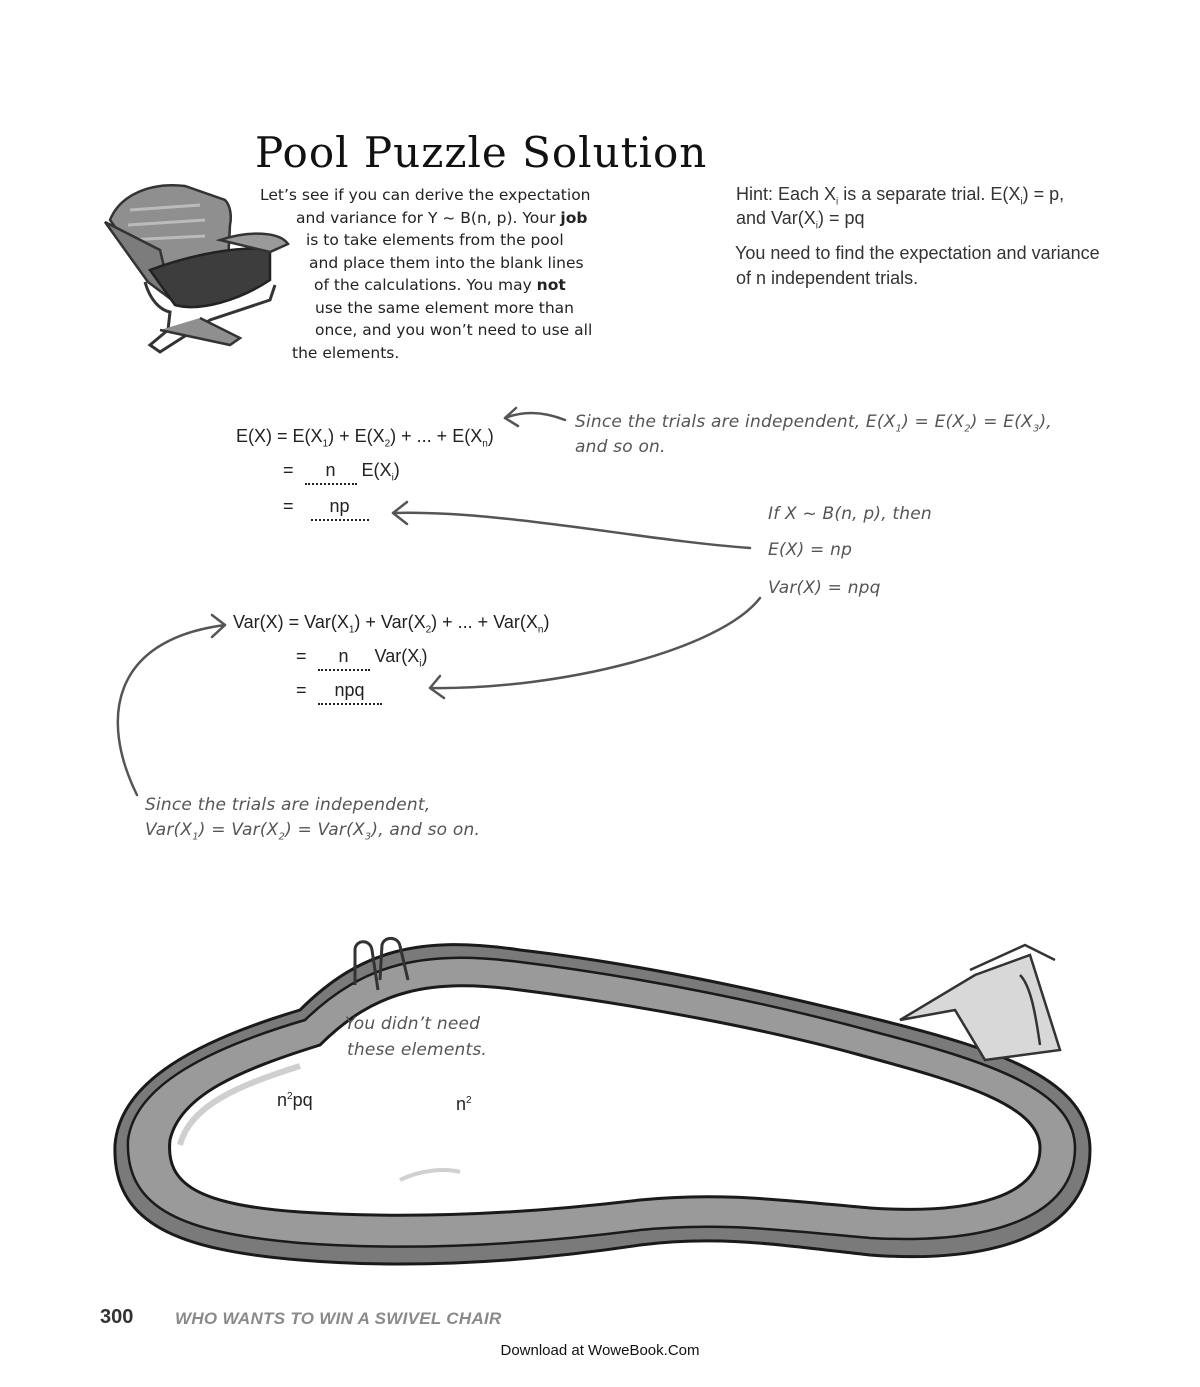 This screenshot has height=1387, width=1200. What do you see at coordinates (1036, 429) in the screenshot?
I see `note-exp-s3: 3` at bounding box center [1036, 429].